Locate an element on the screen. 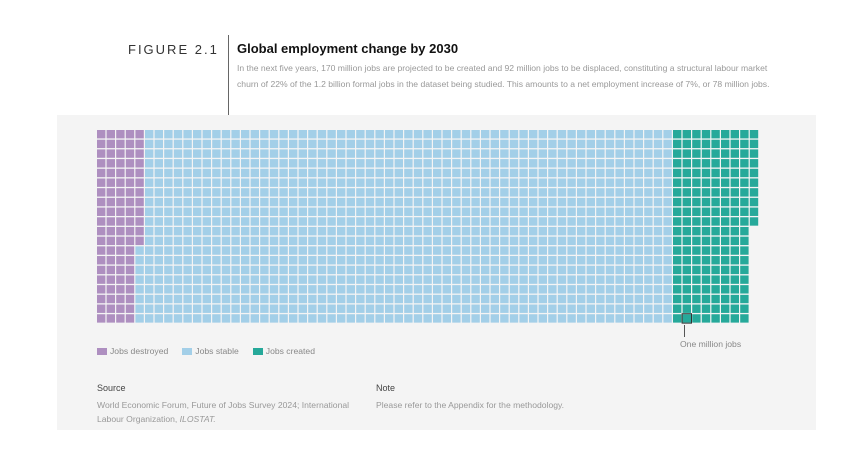 This screenshot has height=459, width=861. unit-marker-box is located at coordinates (686, 318).